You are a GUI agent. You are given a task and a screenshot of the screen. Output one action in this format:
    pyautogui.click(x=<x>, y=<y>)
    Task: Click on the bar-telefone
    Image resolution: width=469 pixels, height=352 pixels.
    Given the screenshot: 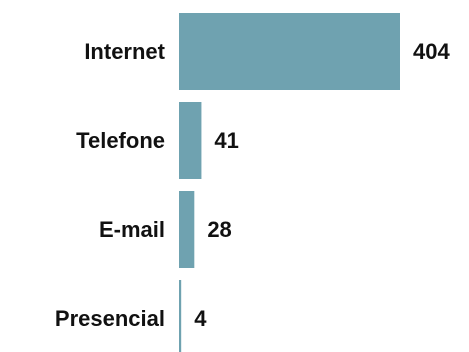 What is the action you would take?
    pyautogui.click(x=190, y=140)
    